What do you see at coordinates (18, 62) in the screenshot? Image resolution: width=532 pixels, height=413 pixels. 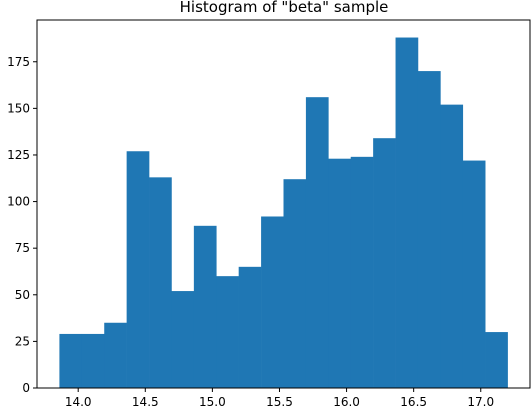 I see `y-tick-label-7: 175` at bounding box center [18, 62].